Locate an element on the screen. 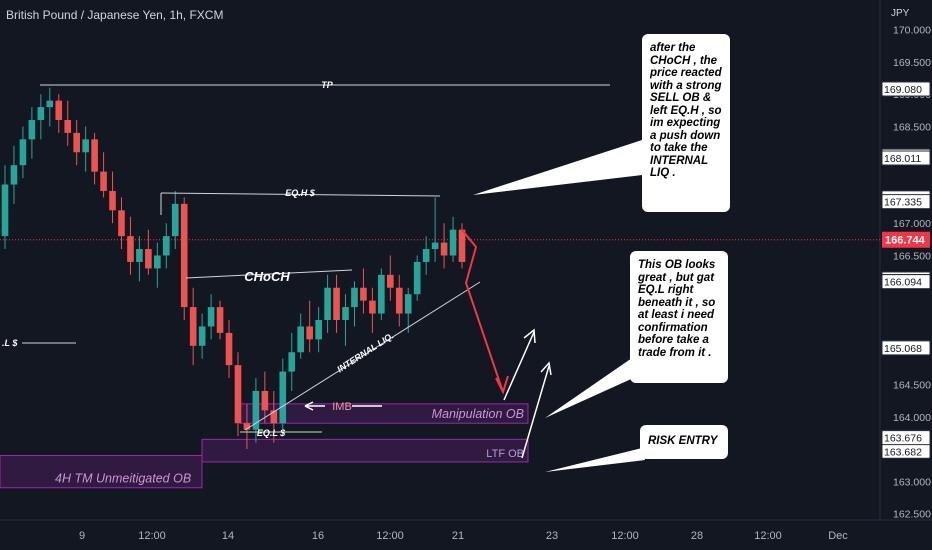 This screenshot has width=932, height=550. note-ob-tail is located at coordinates (592, 388).